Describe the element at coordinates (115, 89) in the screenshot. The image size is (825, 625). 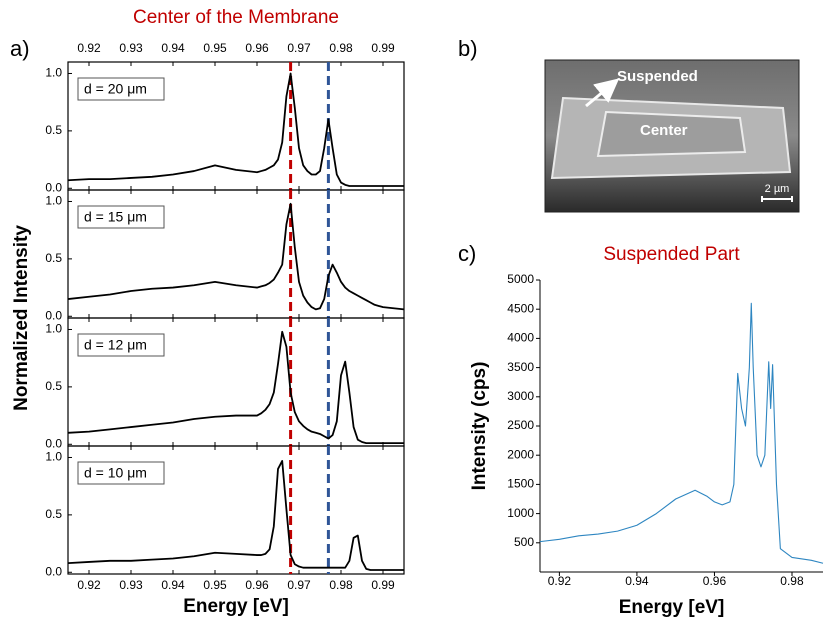
I see `annotation: d = 20 μm` at that location.